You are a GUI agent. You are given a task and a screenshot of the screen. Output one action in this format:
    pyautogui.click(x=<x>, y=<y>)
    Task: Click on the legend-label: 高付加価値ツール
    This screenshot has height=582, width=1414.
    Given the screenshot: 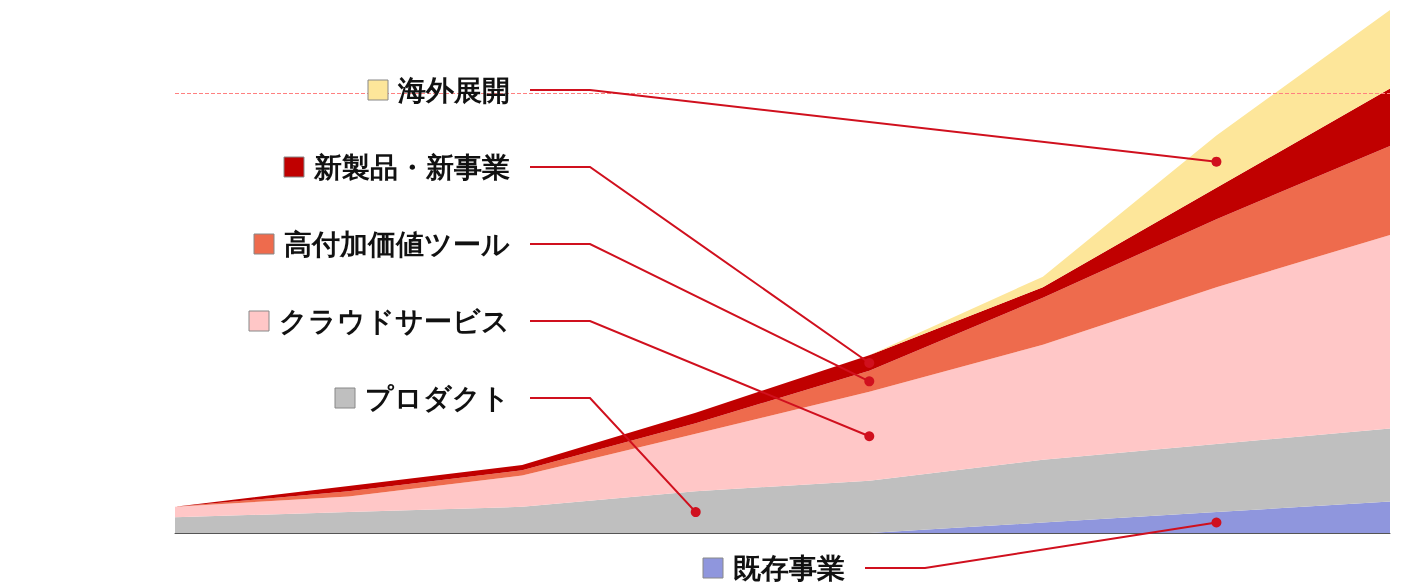 What is the action you would take?
    pyautogui.click(x=397, y=244)
    